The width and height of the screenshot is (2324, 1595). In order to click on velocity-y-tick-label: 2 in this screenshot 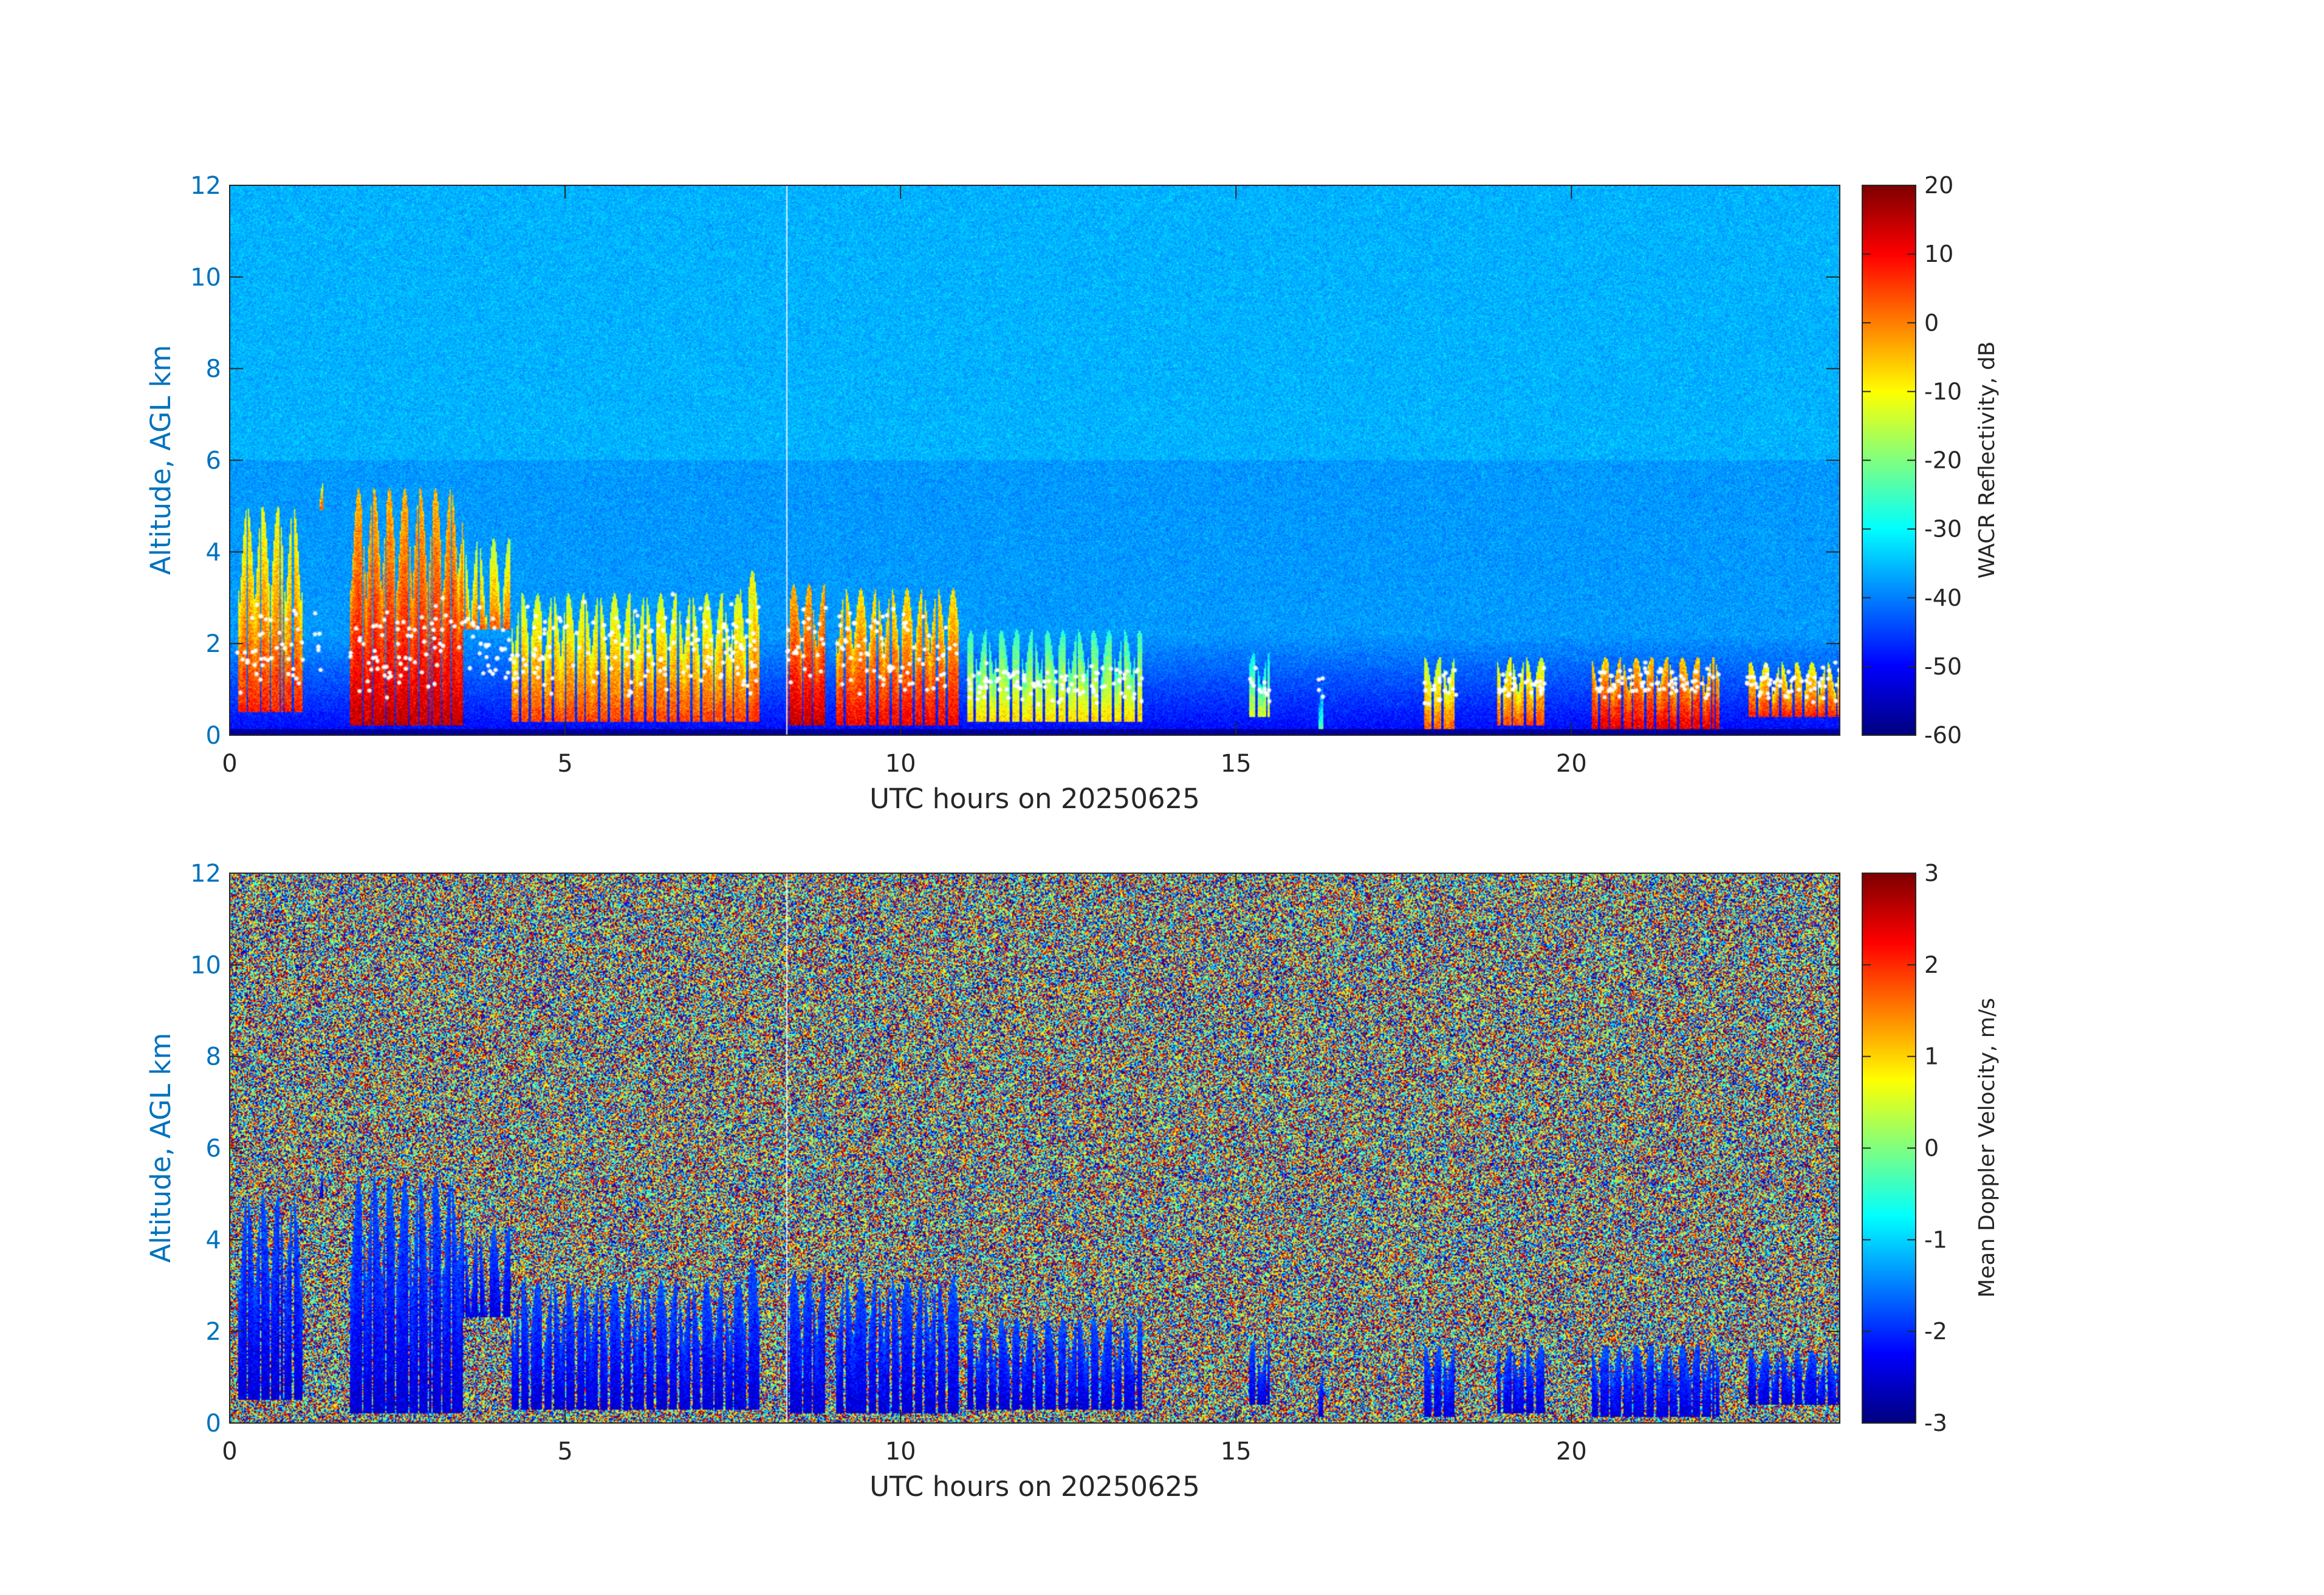, I will do `click(214, 1332)`.